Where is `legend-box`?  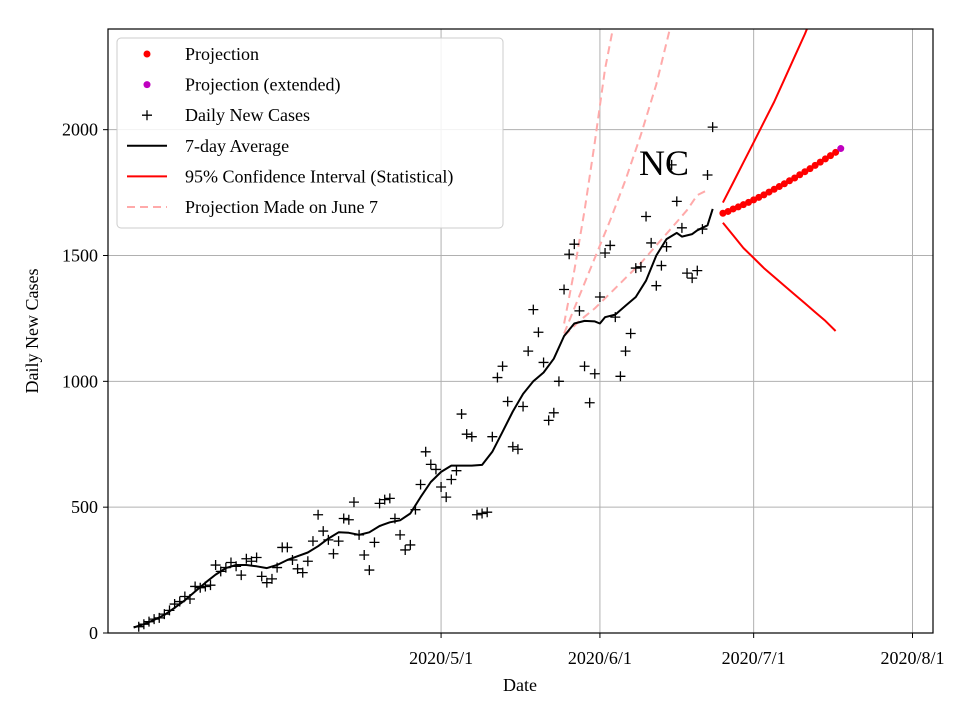
legend-box is located at coordinates (310, 133).